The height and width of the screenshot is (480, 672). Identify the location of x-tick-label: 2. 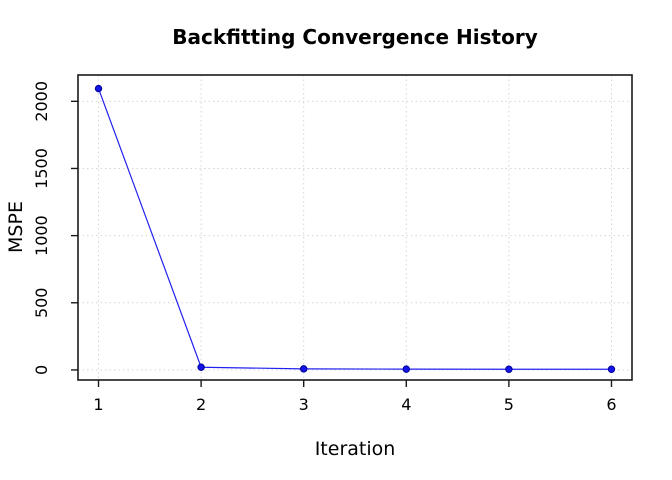
(201, 404).